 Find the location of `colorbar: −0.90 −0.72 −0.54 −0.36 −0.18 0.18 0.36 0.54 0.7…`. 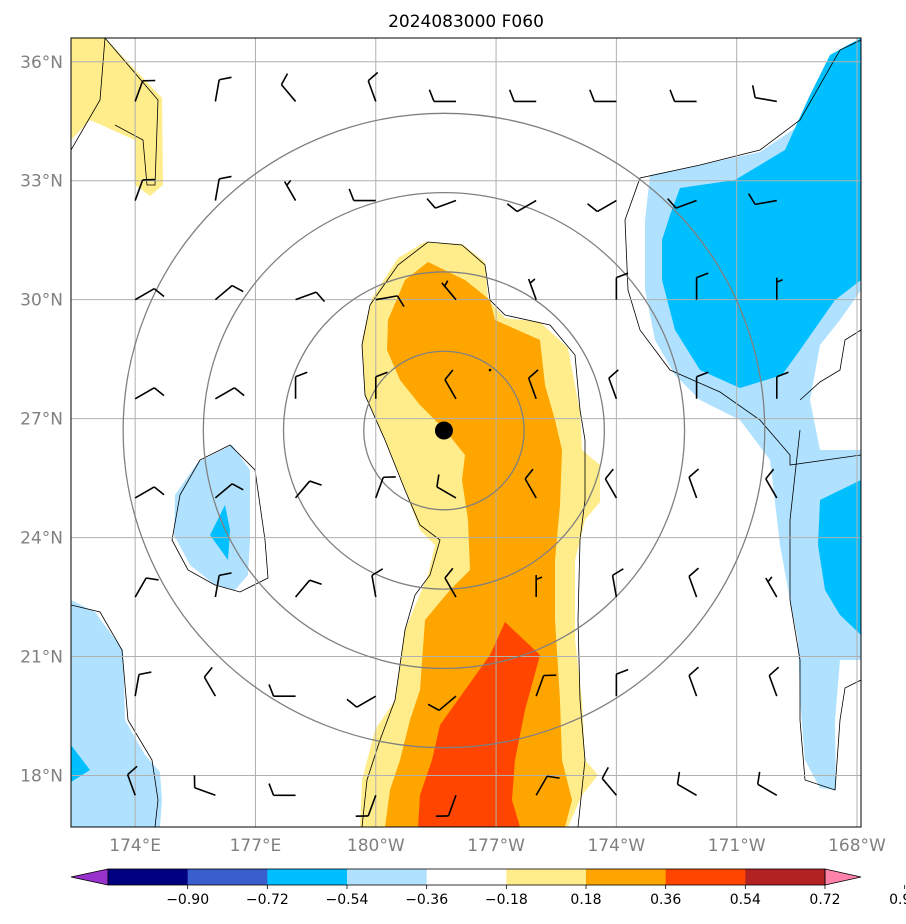

colorbar: −0.90 −0.72 −0.54 −0.36 −0.18 0.18 0.36 0.54 0.7… is located at coordinates (488, 888).